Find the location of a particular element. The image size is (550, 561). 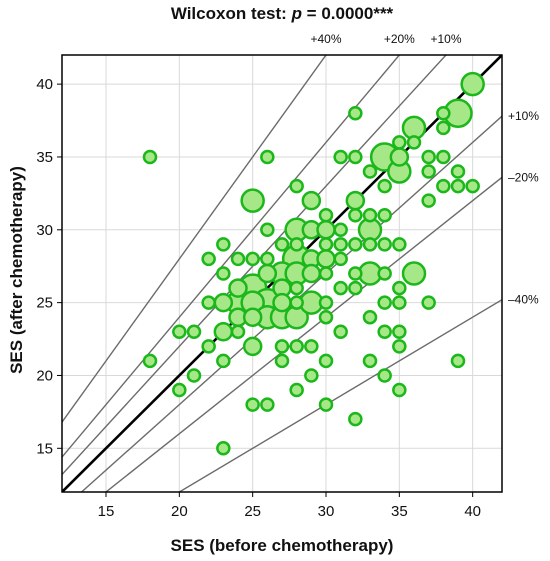

x-axis-label: SES (before chemotherapy) is located at coordinates (282, 545).